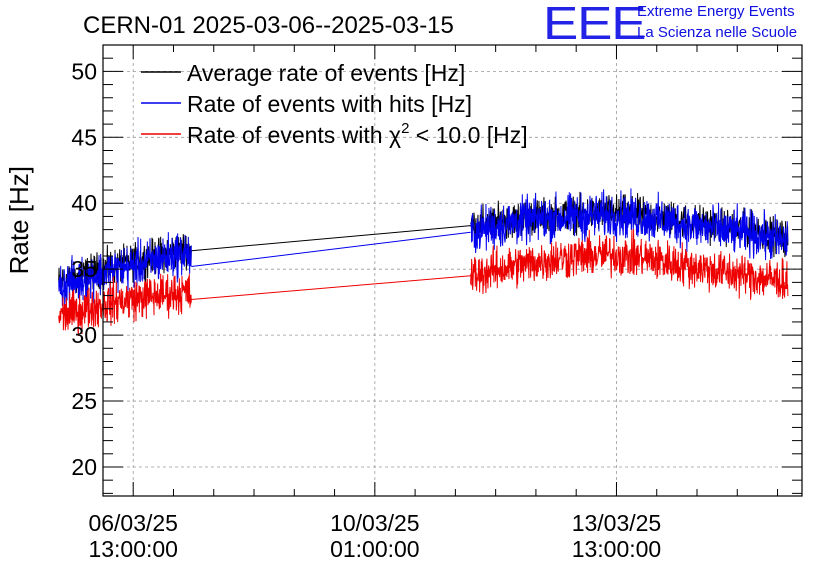 Image resolution: width=836 pixels, height=572 pixels. I want to click on x-tick-label-time: 01:00:00, so click(375, 549).